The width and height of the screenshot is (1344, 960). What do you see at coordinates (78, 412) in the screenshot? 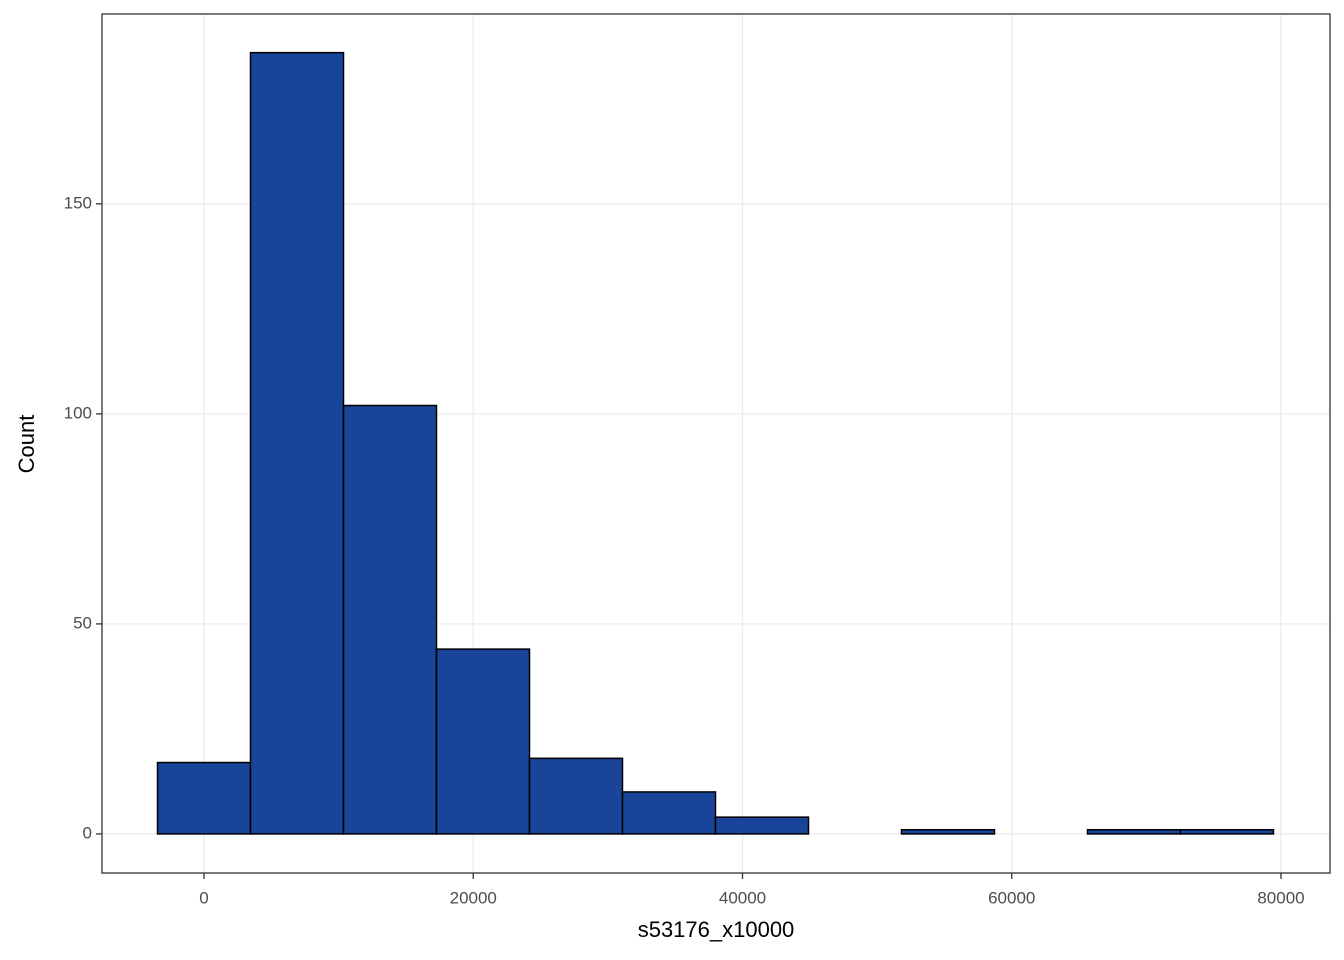
I see `y-tick-label: 100` at bounding box center [78, 412].